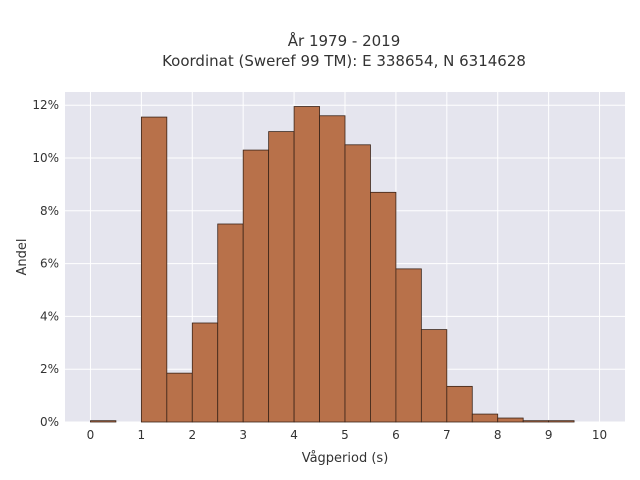 This screenshot has width=640, height=480. What do you see at coordinates (49, 369) in the screenshot?
I see `y-tick-label-1: 2%` at bounding box center [49, 369].